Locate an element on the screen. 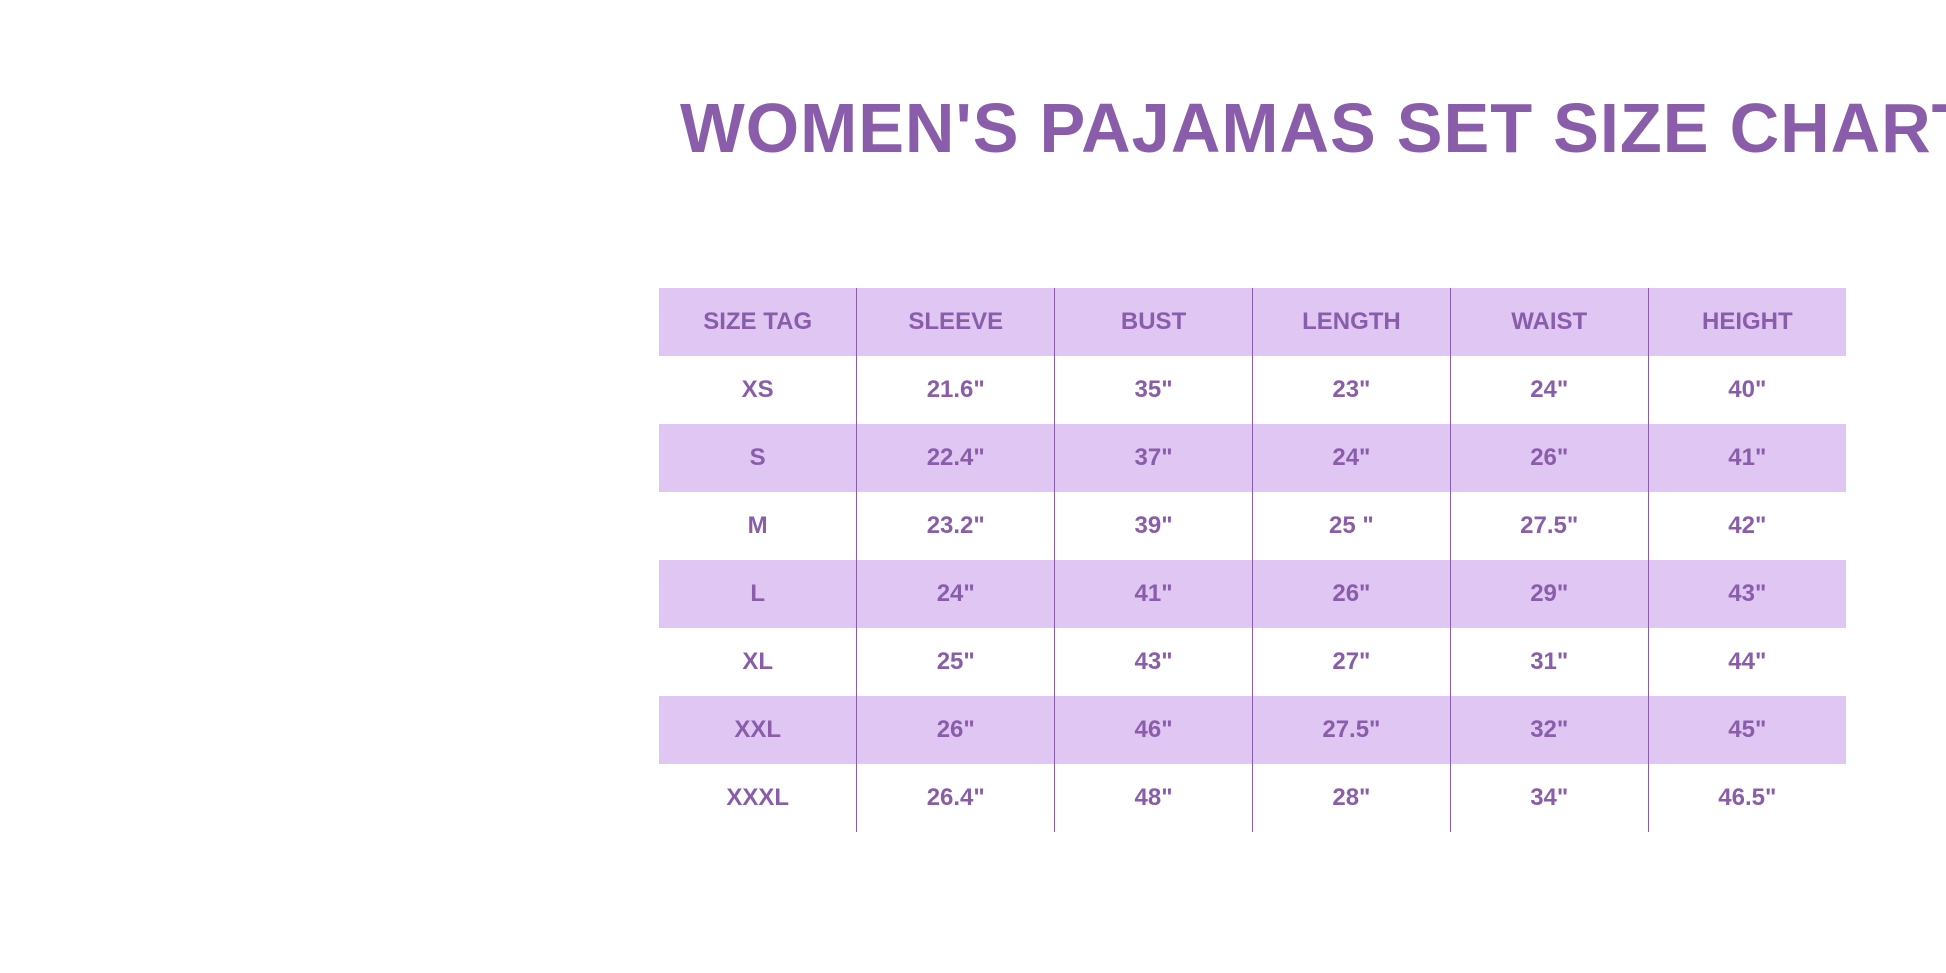 The image size is (1946, 973). column-header: HEIGHT is located at coordinates (1746, 322).